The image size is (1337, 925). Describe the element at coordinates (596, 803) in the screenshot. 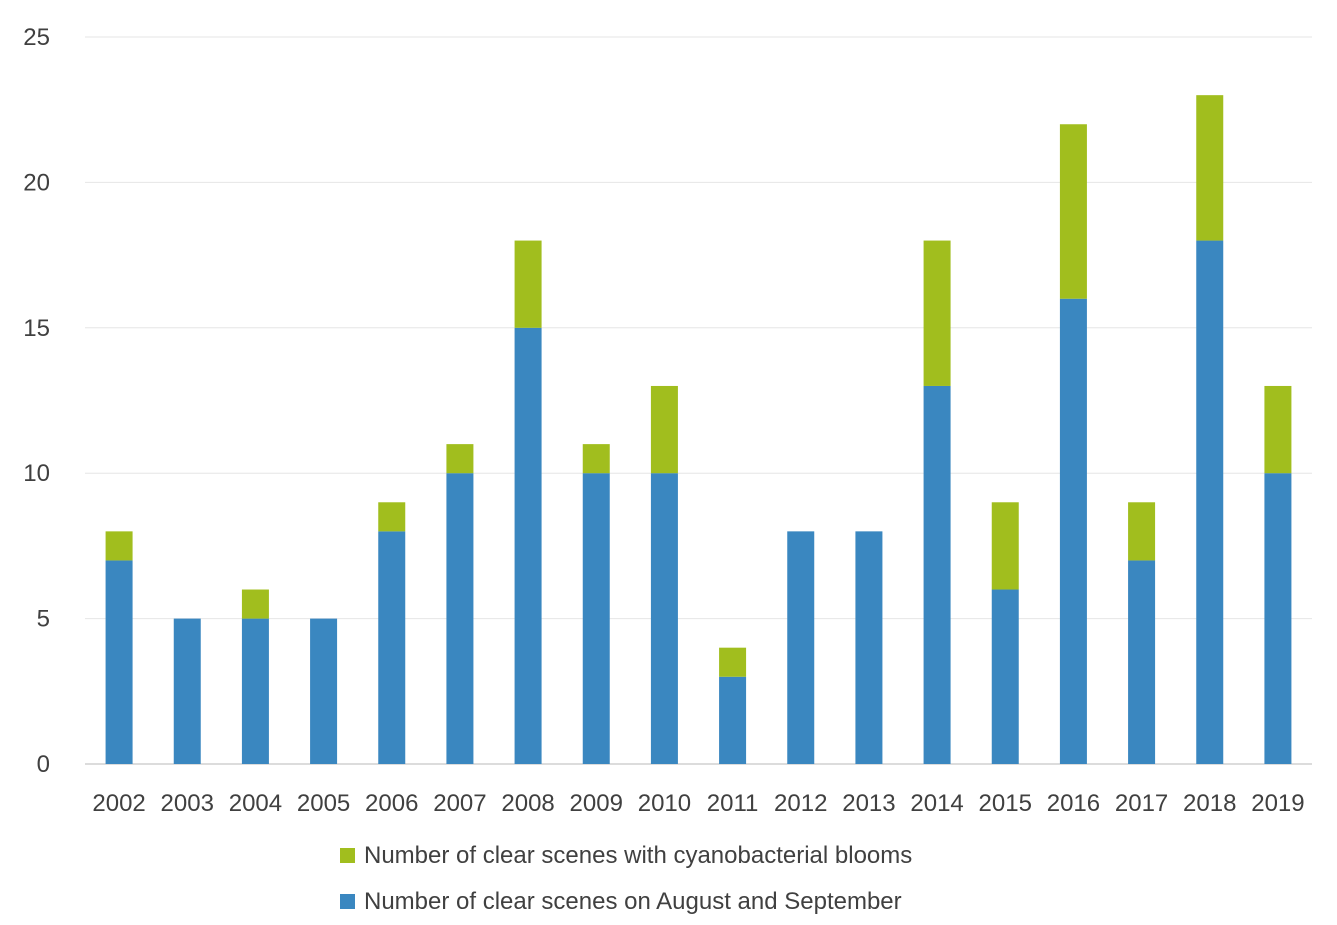

I see `x-tick-label: 2009` at that location.